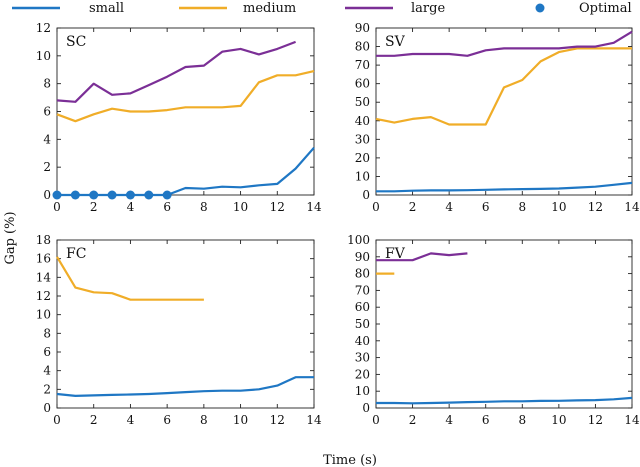 The width and height of the screenshot is (640, 467). I want to click on x-tick-label-sc: 2, so click(94, 207).